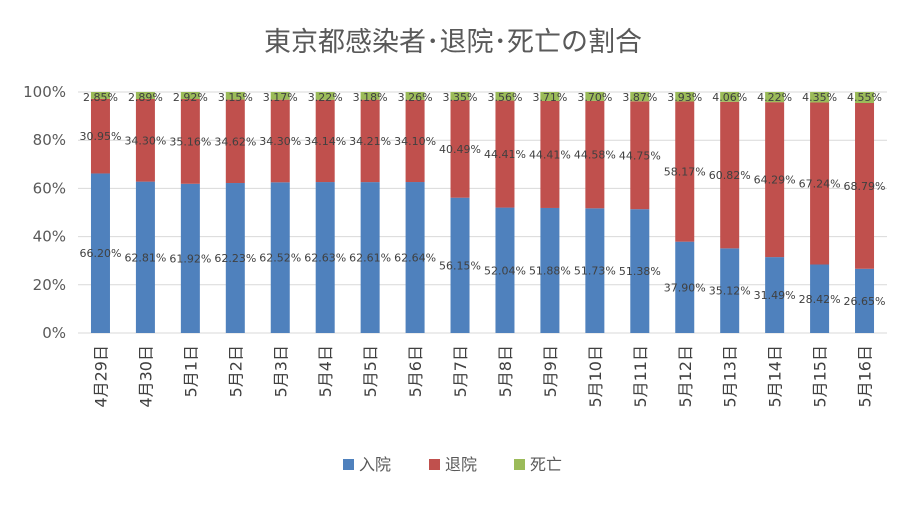  Describe the element at coordinates (370, 371) in the screenshot. I see `x-tick-label: 5月5日` at that location.